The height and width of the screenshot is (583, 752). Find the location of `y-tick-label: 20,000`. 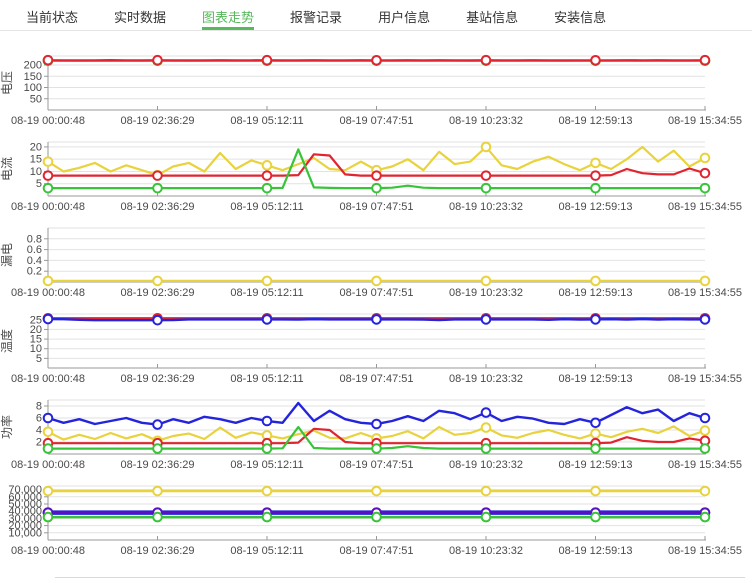

y-tick-label: 20,000 is located at coordinates (25, 526).